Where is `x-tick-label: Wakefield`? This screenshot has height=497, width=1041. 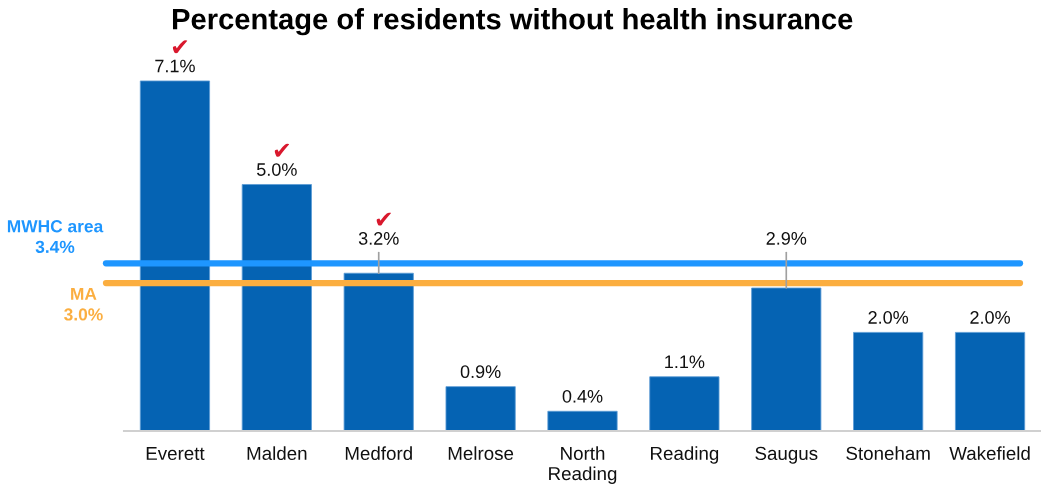 x-tick-label: Wakefield is located at coordinates (989, 453).